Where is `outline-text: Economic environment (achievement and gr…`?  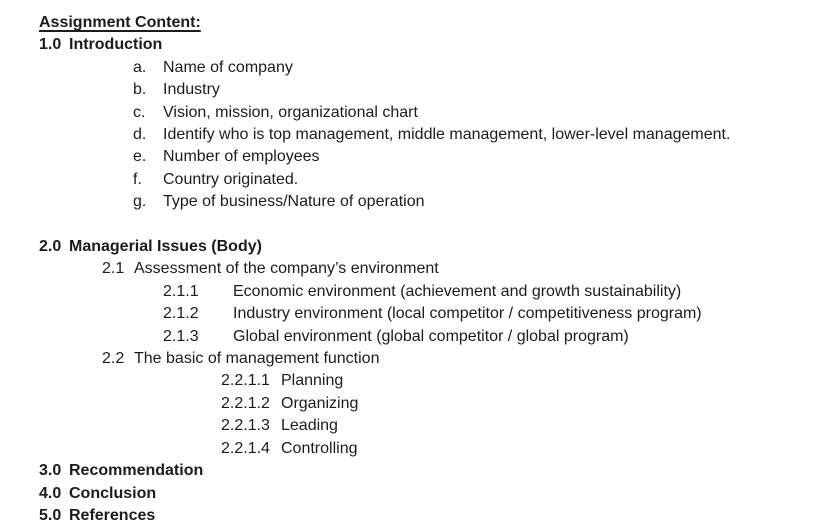 outline-text: Economic environment (achievement and gr… is located at coordinates (457, 291).